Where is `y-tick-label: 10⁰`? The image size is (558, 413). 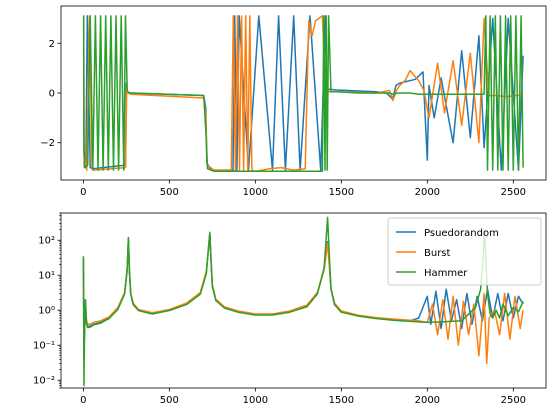
y-tick-label: 10⁰ is located at coordinates (46, 311).